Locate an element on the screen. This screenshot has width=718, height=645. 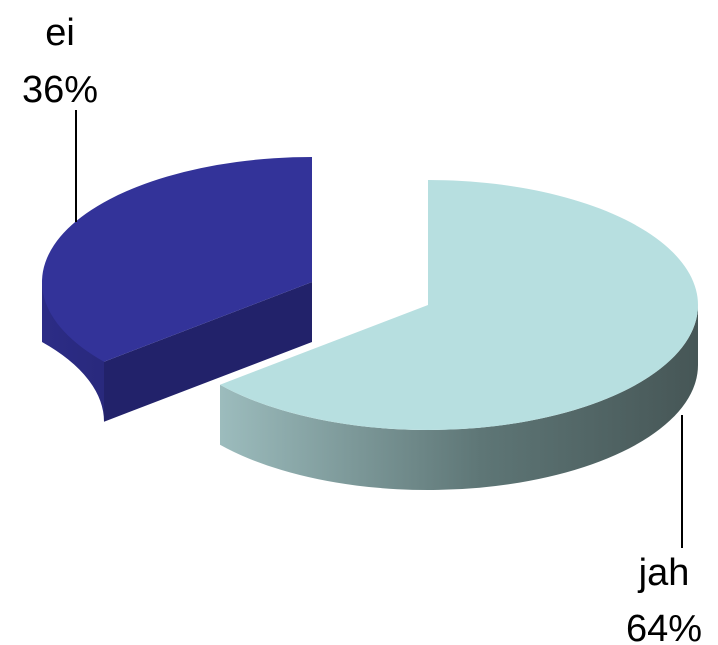
data-label-jah-category: jah is located at coordinates (664, 573).